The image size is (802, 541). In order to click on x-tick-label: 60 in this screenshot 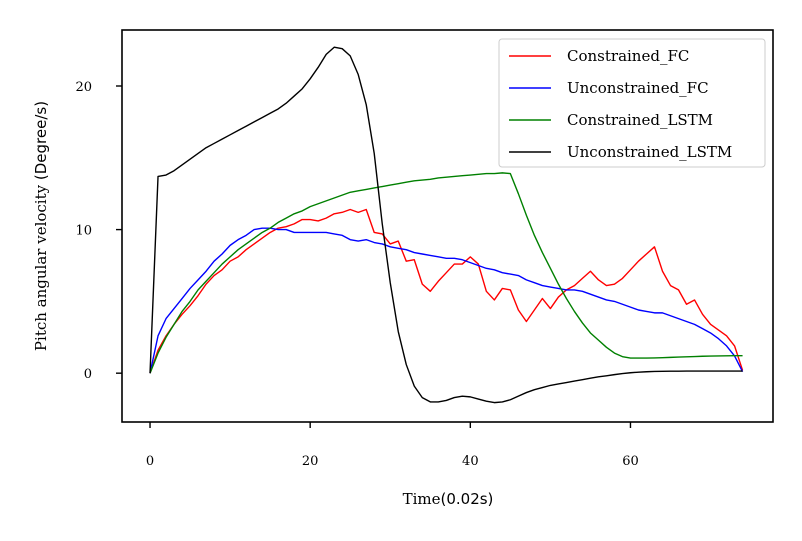, I will do `click(630, 461)`.